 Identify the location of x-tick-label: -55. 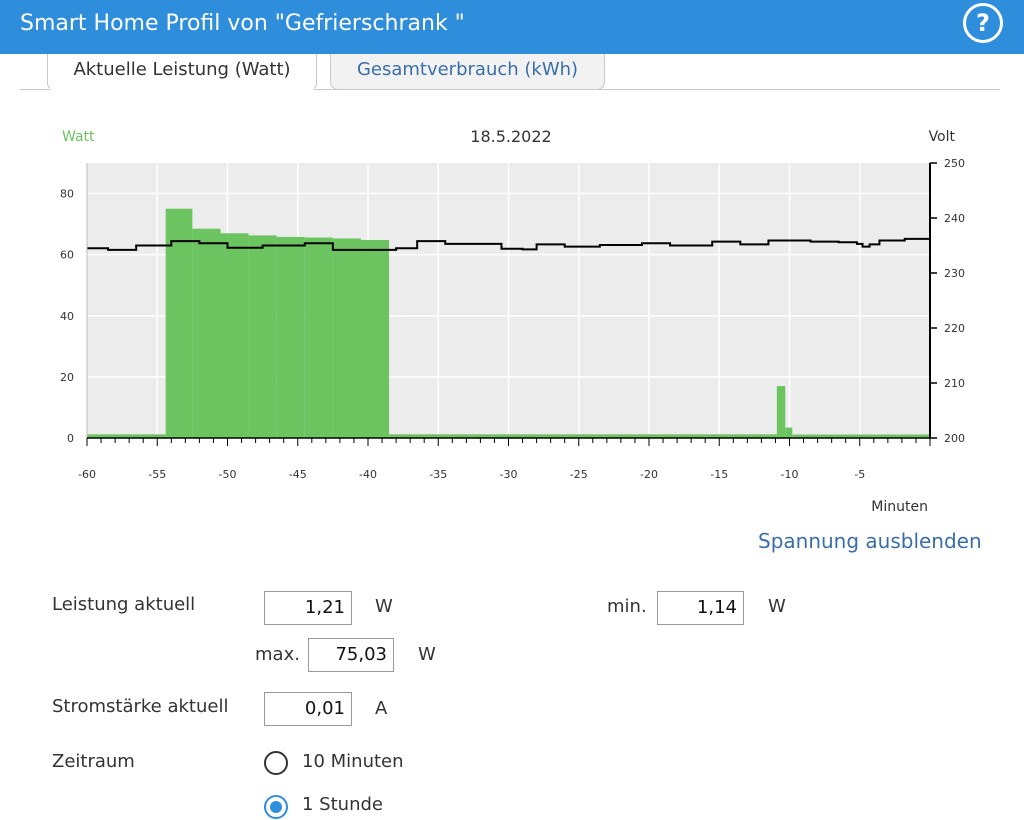
(157, 474).